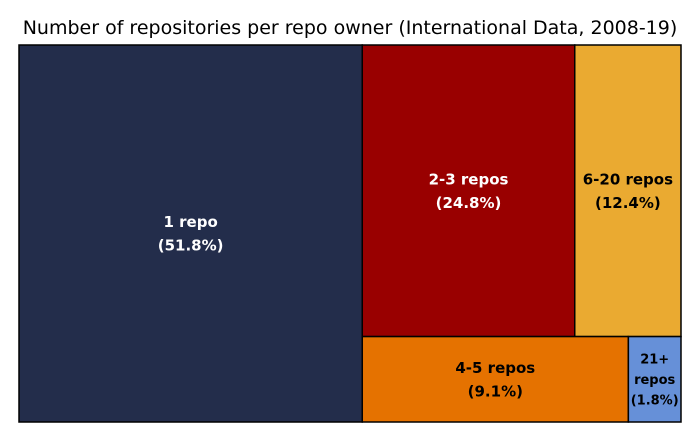 The image size is (700, 432). What do you see at coordinates (654, 359) in the screenshot?
I see `tile-name-4: 21+` at bounding box center [654, 359].